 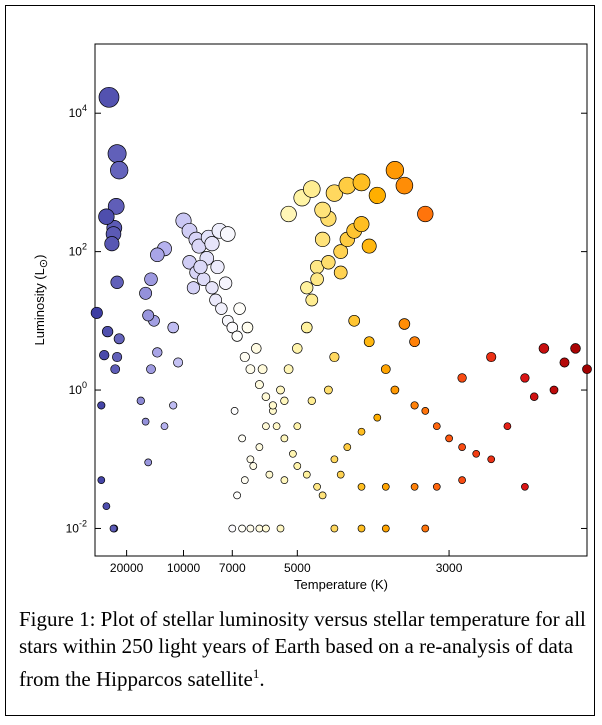 What do you see at coordinates (41, 300) in the screenshot?
I see `y-axis-title: Luminosity (L⊙)` at bounding box center [41, 300].